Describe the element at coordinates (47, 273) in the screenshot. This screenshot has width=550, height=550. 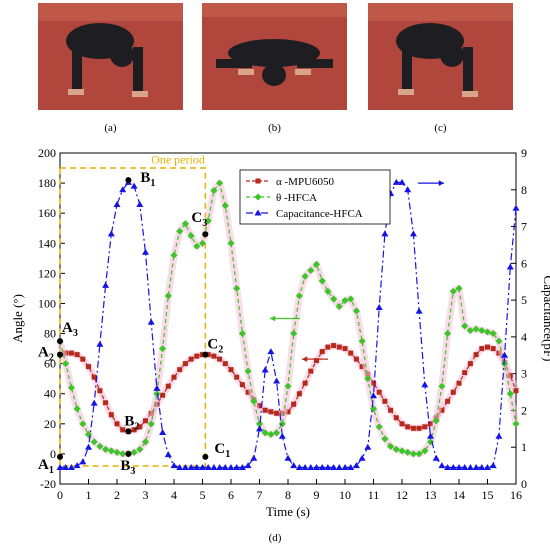
I see `y-left-tick-label: 120` at that location.